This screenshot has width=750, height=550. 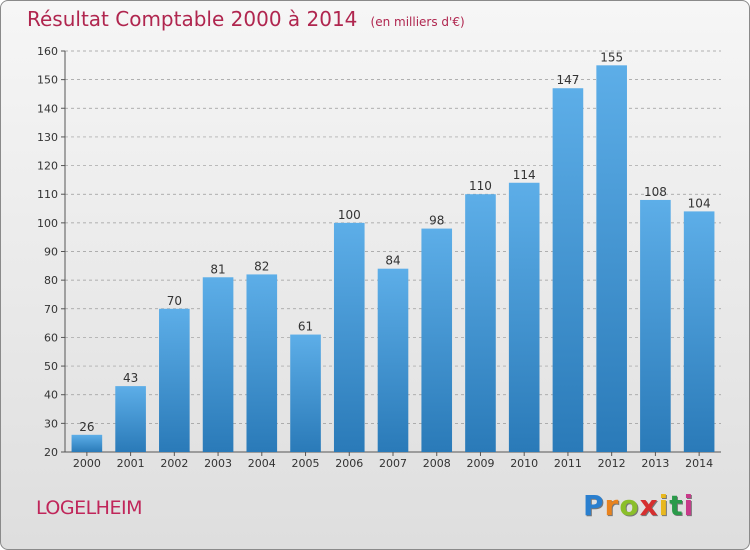 I want to click on x-tick-label: 2011, so click(x=568, y=463).